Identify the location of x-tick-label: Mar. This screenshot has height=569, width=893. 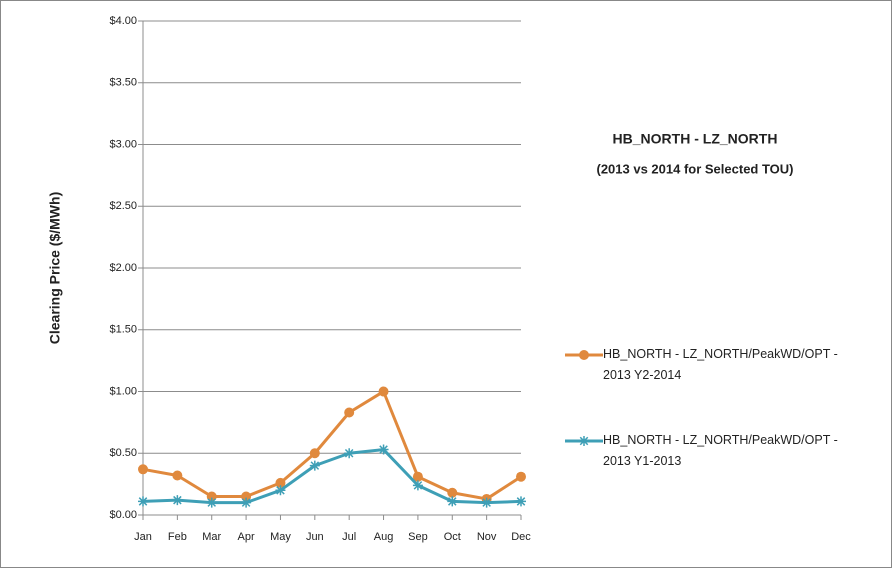
(211, 537).